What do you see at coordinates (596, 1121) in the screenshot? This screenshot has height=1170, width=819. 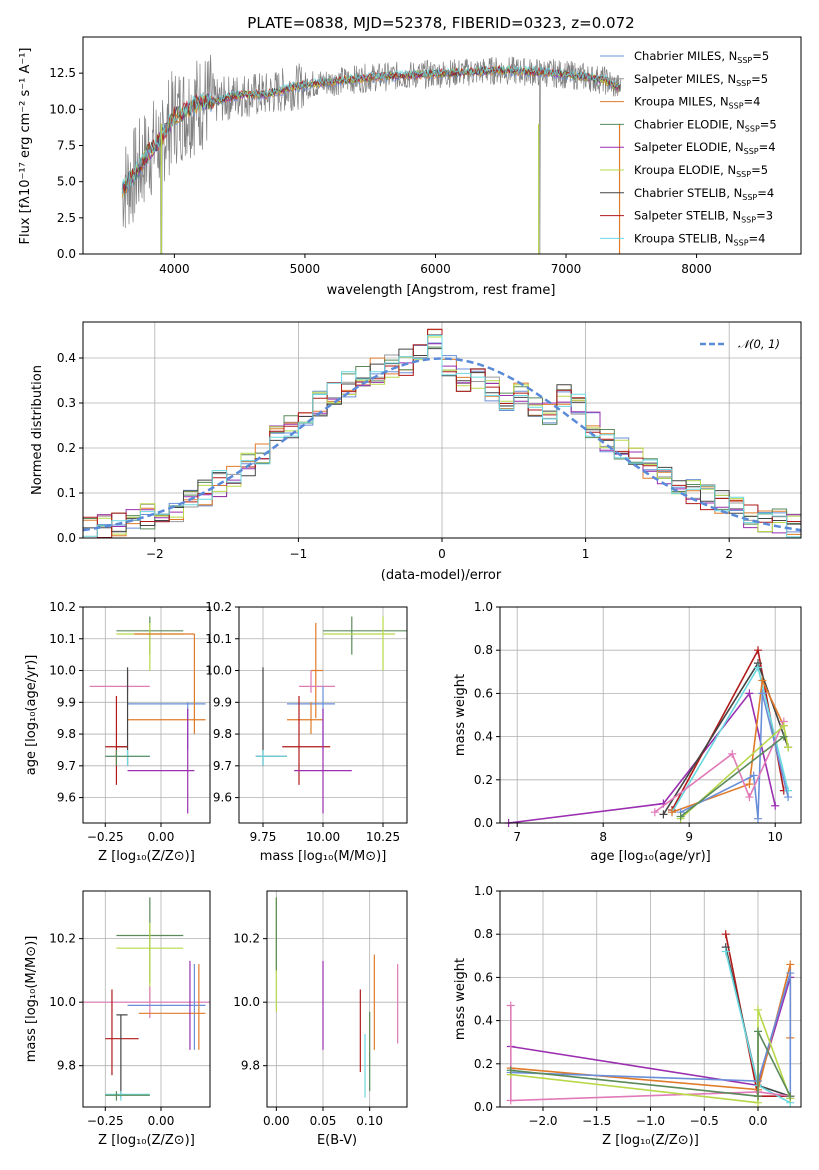 I see `x-tick-label: −1.5` at bounding box center [596, 1121].